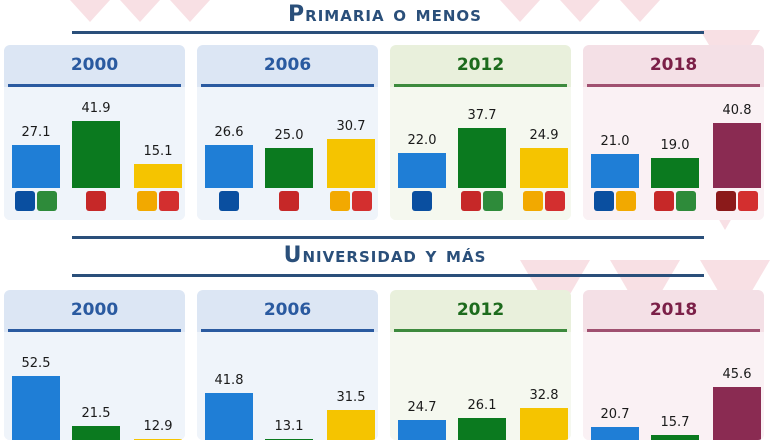  I want to click on section-title: Universidad y más, so click(385, 255).